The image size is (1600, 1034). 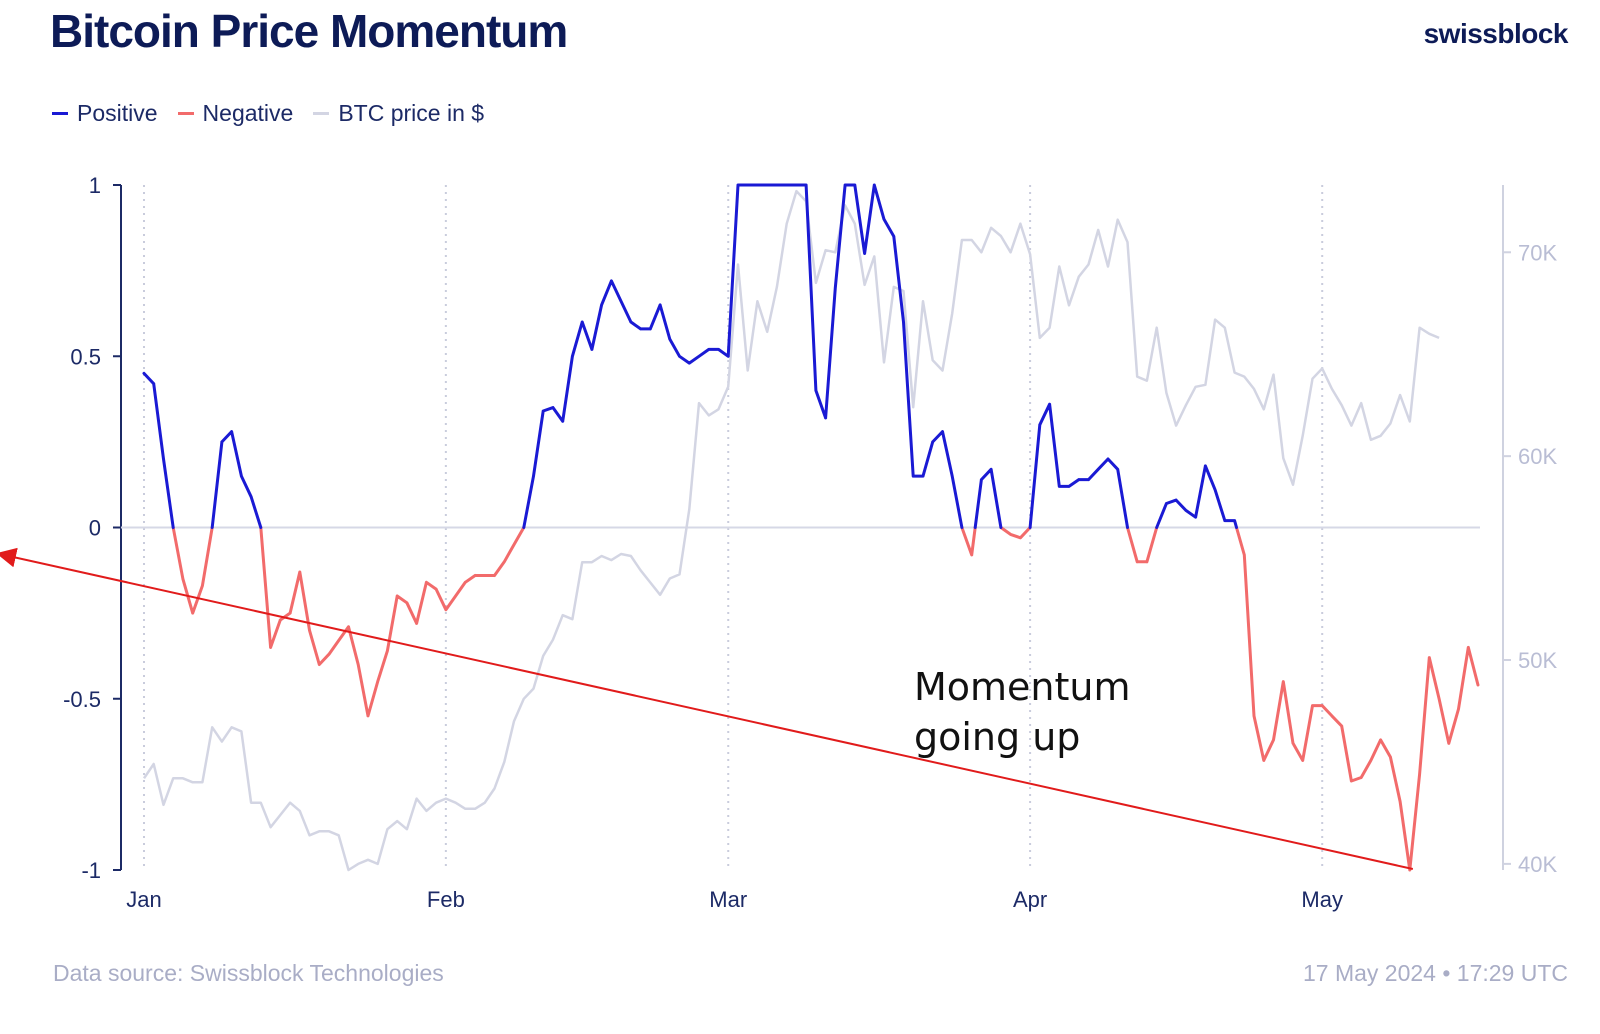 I want to click on x-tick-label-may: May, so click(x=1322, y=899).